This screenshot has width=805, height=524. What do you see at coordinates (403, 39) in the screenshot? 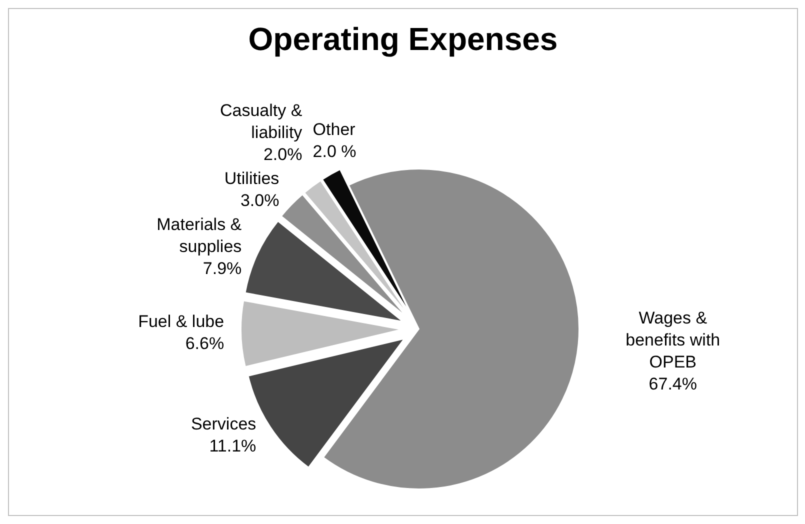
I see `chart-title: Operating Expenses` at bounding box center [403, 39].